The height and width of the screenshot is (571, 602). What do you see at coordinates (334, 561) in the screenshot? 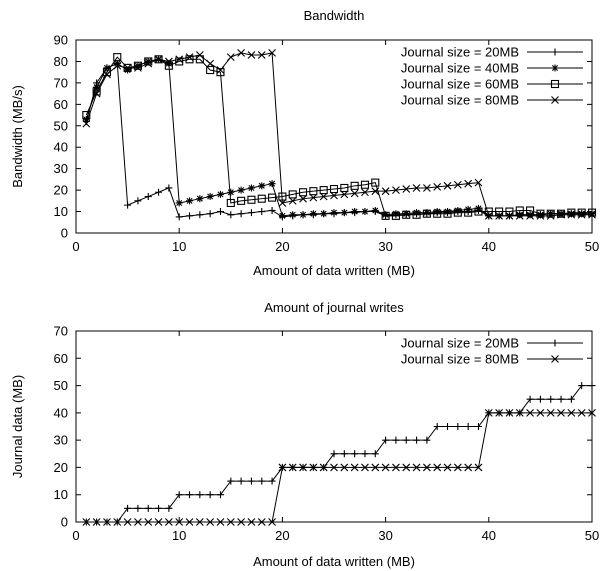
I see `x-axis-label: Amount of data written (MB)` at bounding box center [334, 561].